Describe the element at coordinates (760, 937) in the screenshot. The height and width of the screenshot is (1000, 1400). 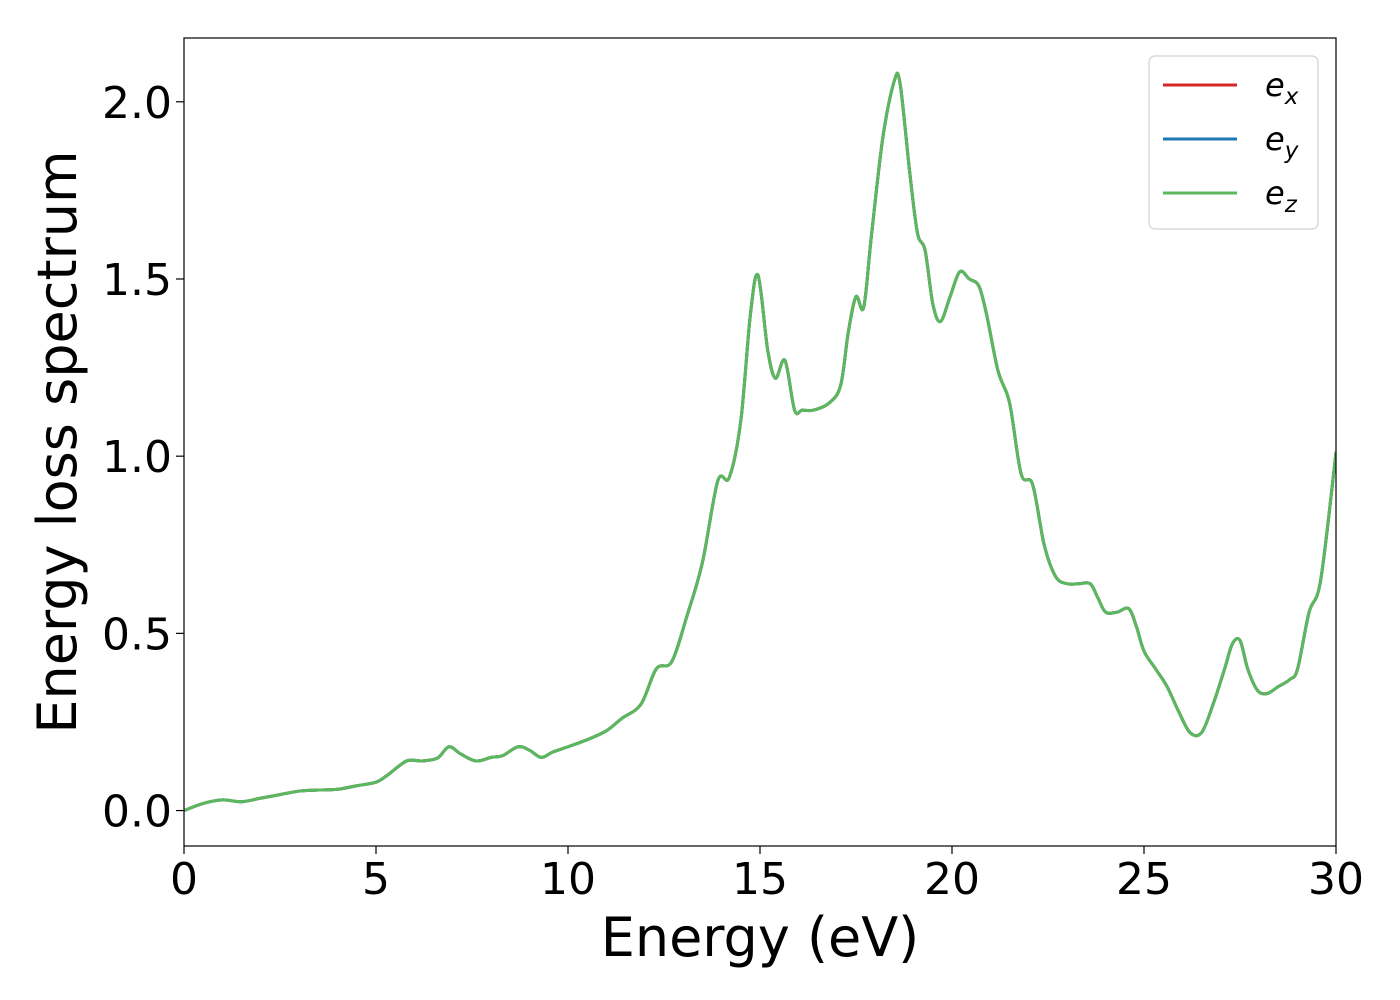
I see `x-axis-title: Energy (eV)` at that location.